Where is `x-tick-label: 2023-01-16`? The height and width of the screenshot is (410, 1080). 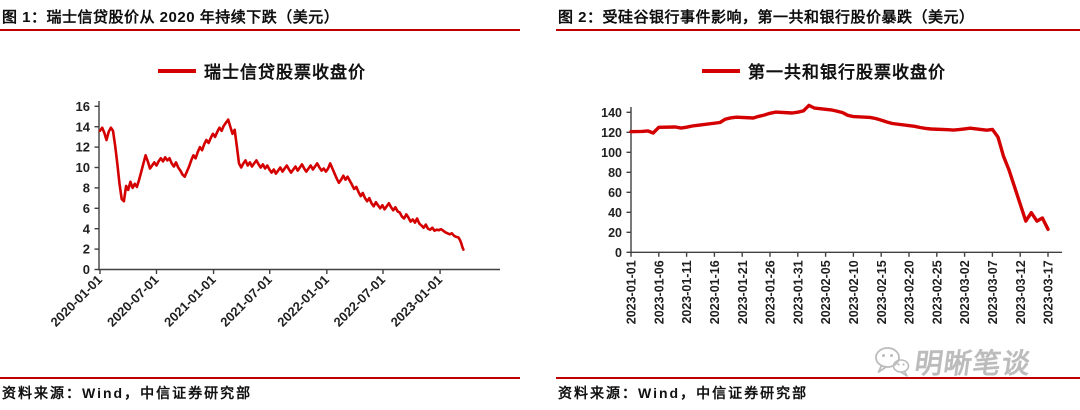 x-tick-label: 2023-01-16 is located at coordinates (715, 292).